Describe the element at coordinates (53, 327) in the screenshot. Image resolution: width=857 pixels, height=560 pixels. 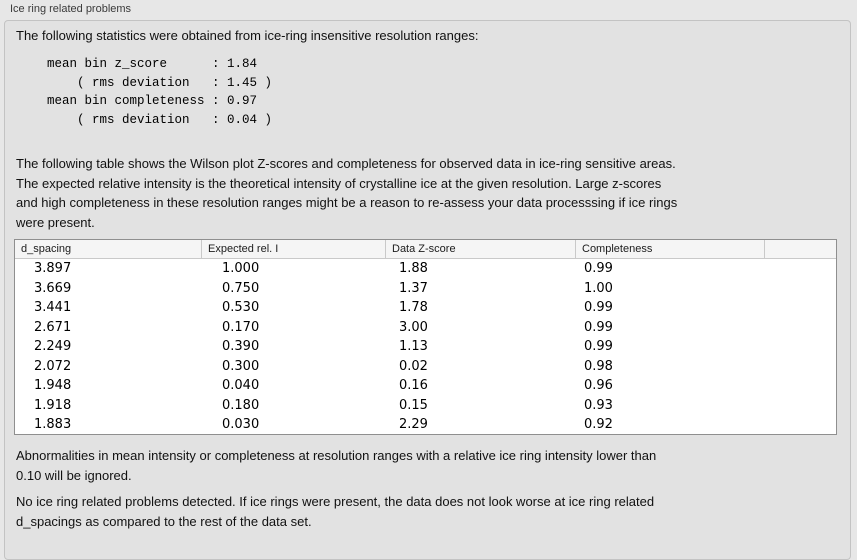
I see `table-cell: 2.671` at that location.